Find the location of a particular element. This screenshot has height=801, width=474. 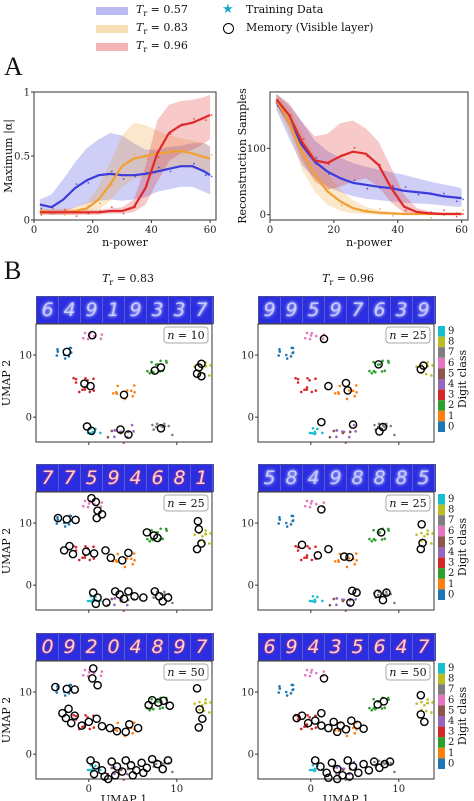

digit-image: 7 is located at coordinates (358, 310).